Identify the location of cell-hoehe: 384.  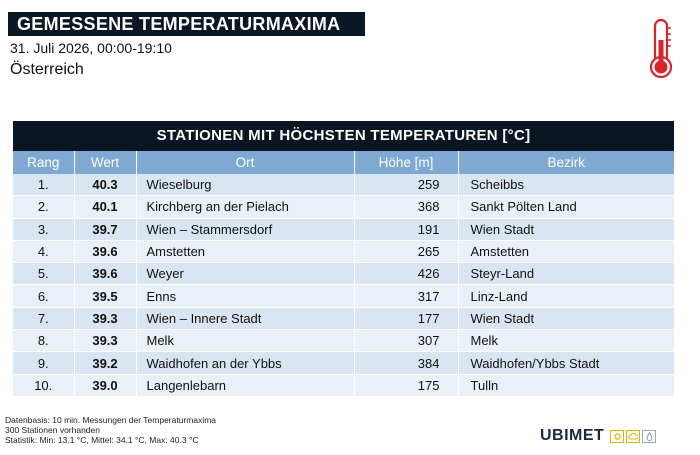
(406, 363).